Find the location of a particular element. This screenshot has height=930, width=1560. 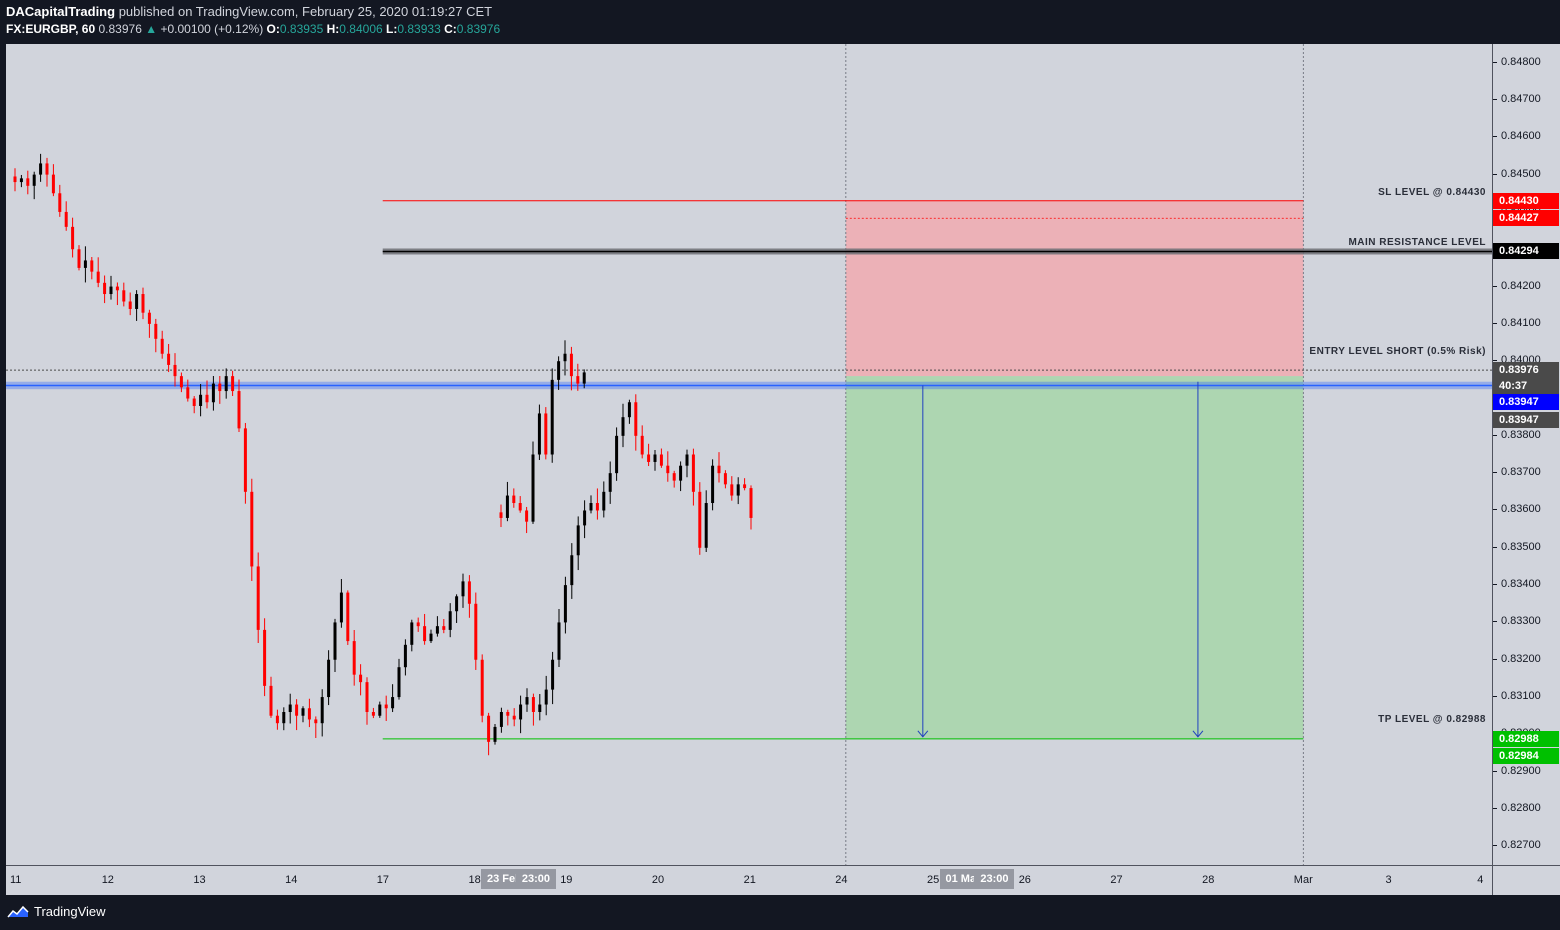

price-tick-label: 0.83800 is located at coordinates (1517, 434).